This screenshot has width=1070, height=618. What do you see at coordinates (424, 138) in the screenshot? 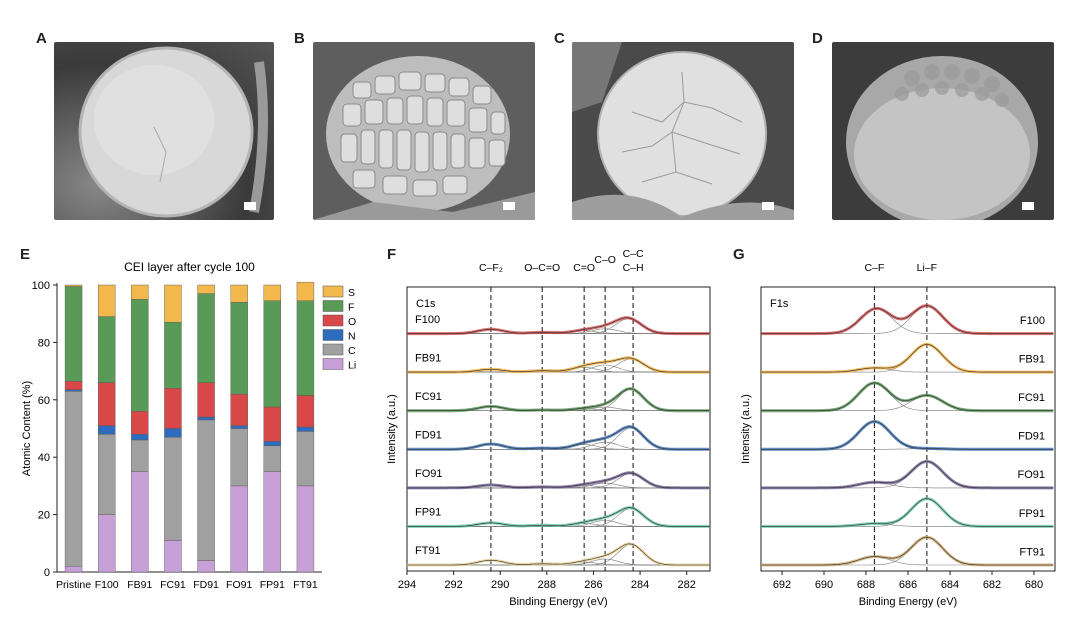
I see `sem-b-drawing` at bounding box center [424, 138].